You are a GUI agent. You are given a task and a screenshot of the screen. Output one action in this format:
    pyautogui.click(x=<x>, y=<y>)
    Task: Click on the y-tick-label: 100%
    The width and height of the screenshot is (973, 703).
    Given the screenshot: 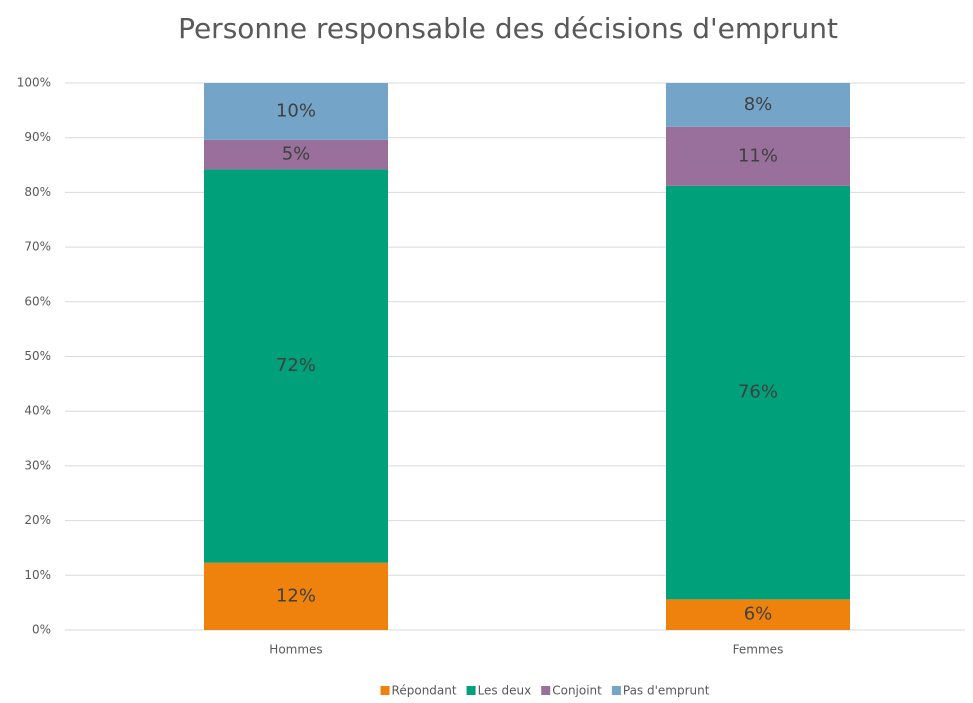 What is the action you would take?
    pyautogui.click(x=34, y=83)
    